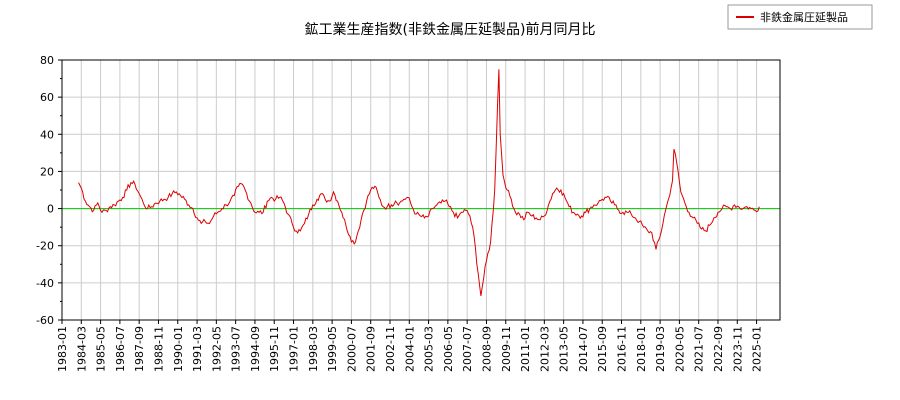 The height and width of the screenshot is (400, 900). What do you see at coordinates (660, 349) in the screenshot?
I see `x-tick-label: 2019-03` at bounding box center [660, 349].